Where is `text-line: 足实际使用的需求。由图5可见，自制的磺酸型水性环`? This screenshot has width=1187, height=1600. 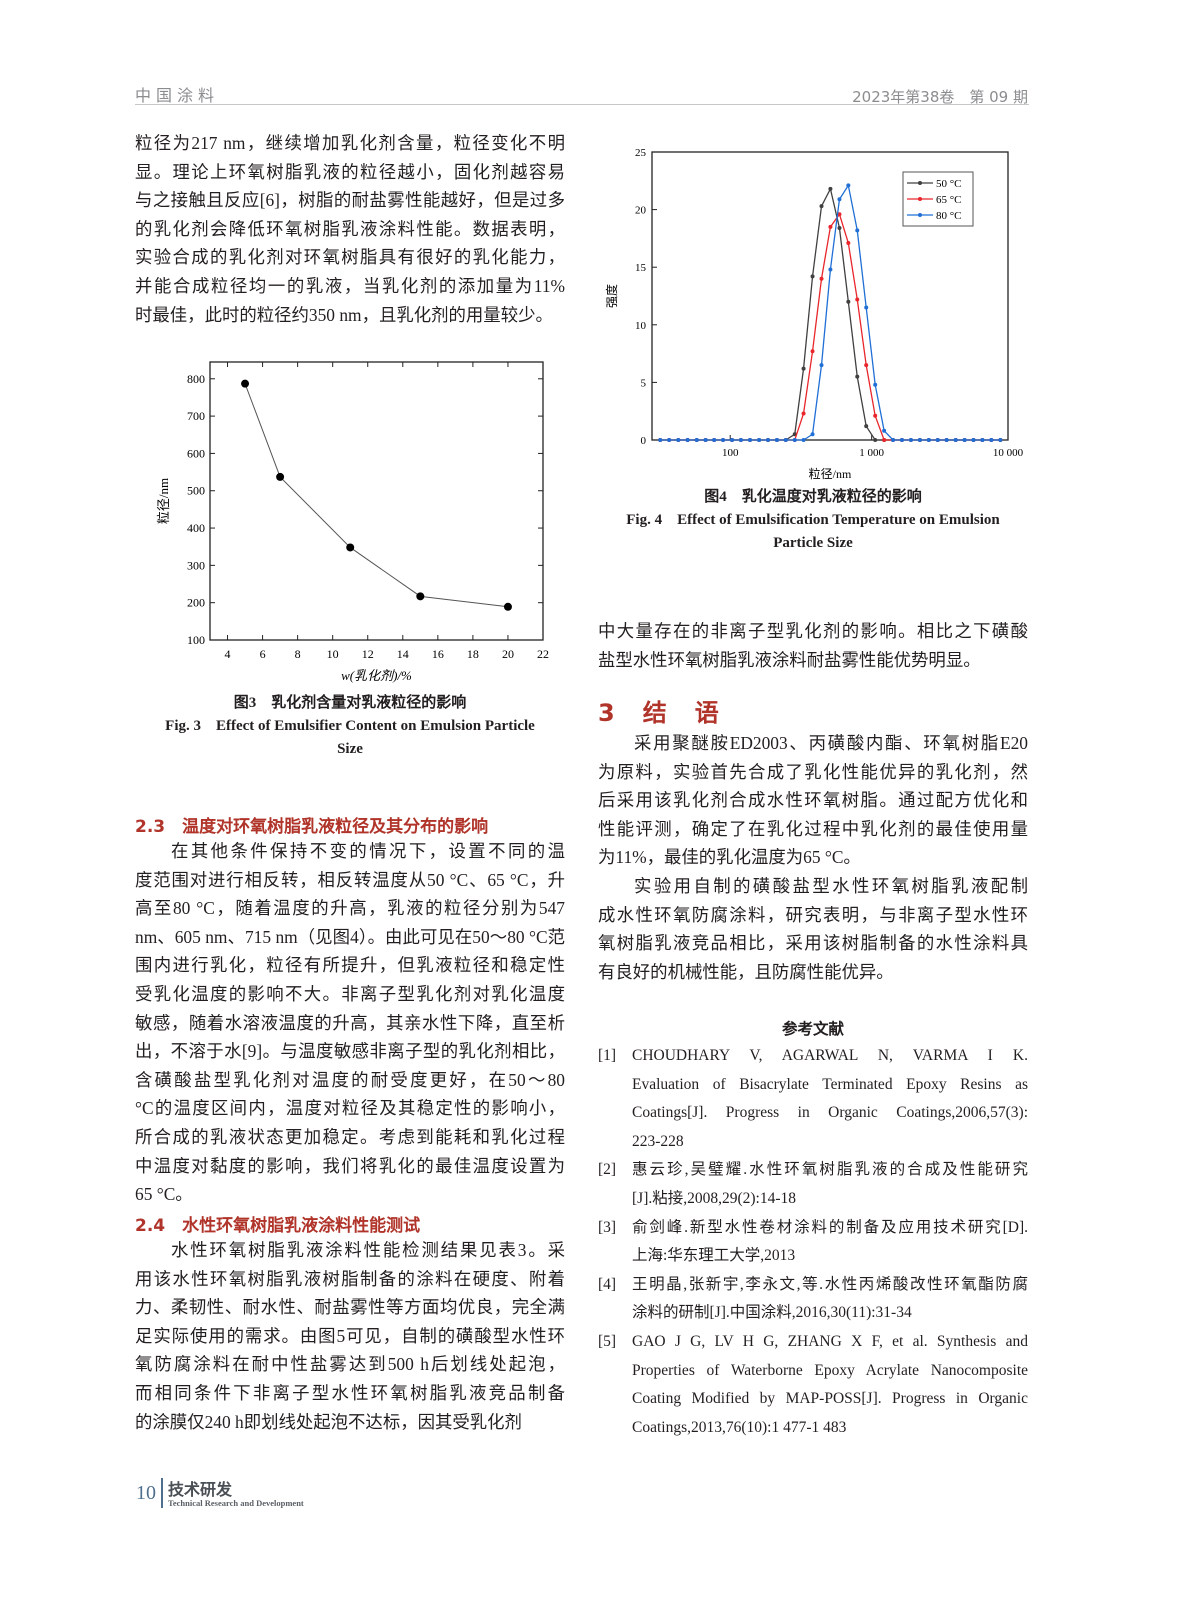 text-line: 足实际使用的需求。由图5可见，自制的磺酸型水性环 is located at coordinates (350, 1335).